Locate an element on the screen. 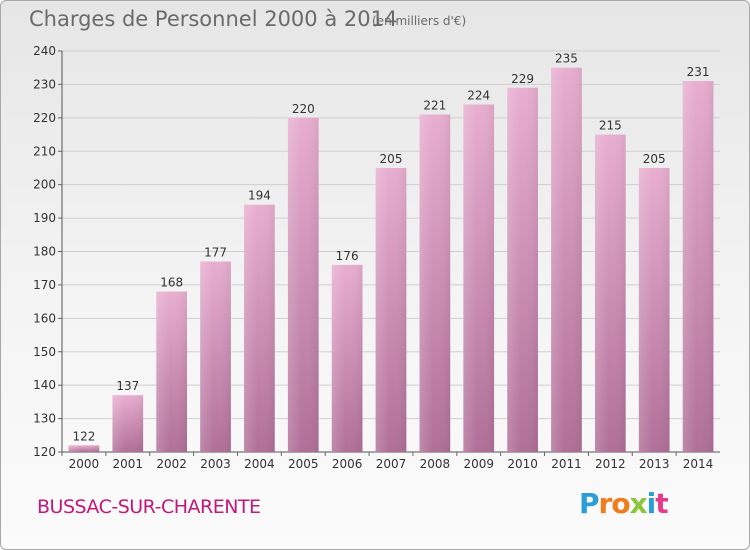  y-tick-label: 120 is located at coordinates (44, 452).